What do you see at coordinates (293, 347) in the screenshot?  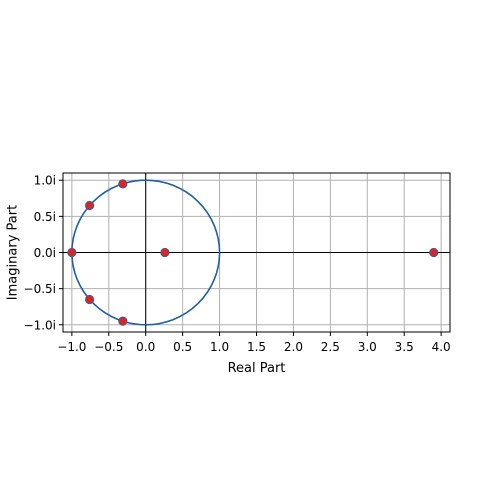 I see `x-tick-label: 2.0` at bounding box center [293, 347].